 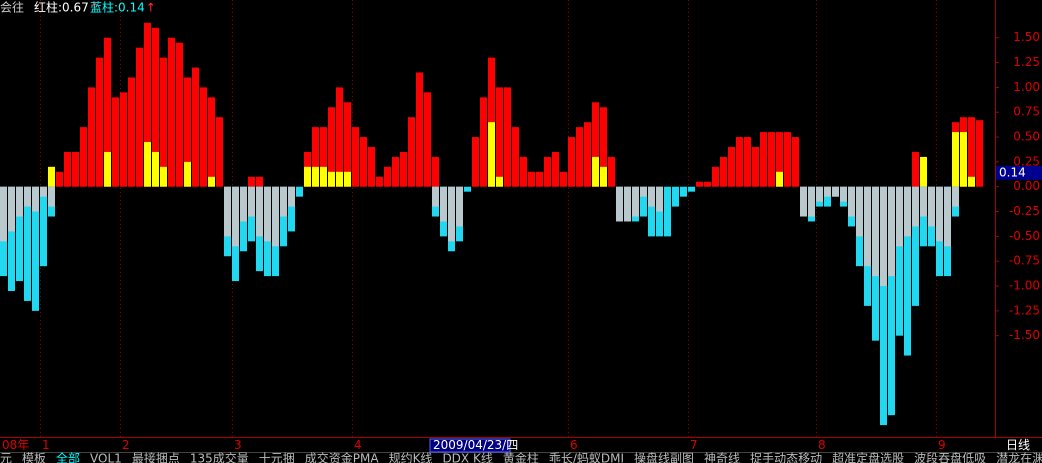 What do you see at coordinates (664, 457) in the screenshot?
I see `tab: 操盘线副图` at bounding box center [664, 457].